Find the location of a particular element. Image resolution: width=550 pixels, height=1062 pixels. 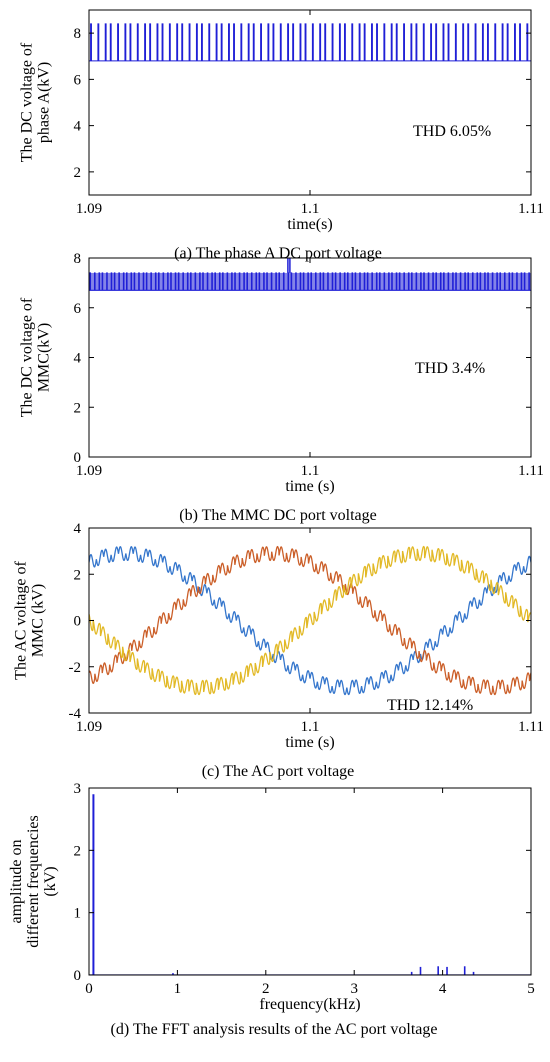

y-axis-label-line: phase A(kV) is located at coordinates (44, 102).